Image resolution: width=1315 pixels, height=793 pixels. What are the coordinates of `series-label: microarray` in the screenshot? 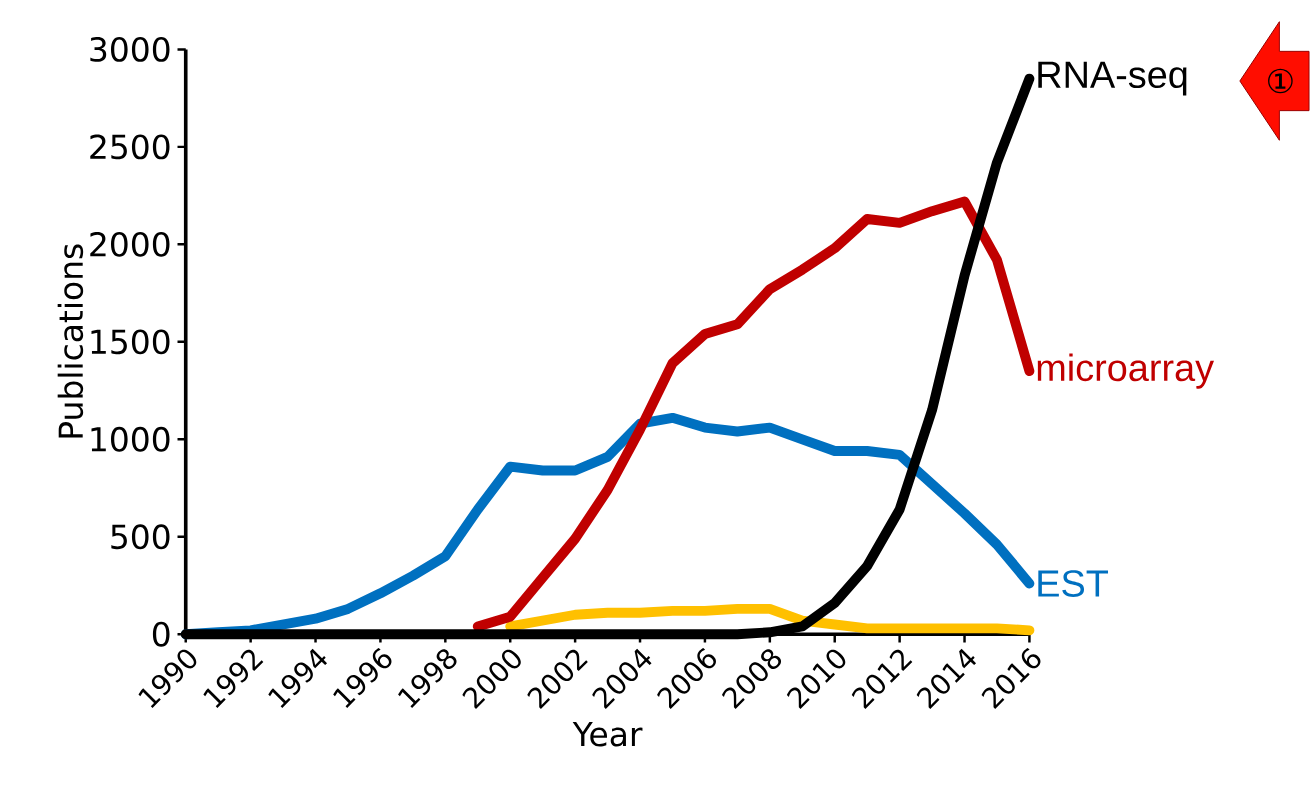 It's located at (1125, 371).